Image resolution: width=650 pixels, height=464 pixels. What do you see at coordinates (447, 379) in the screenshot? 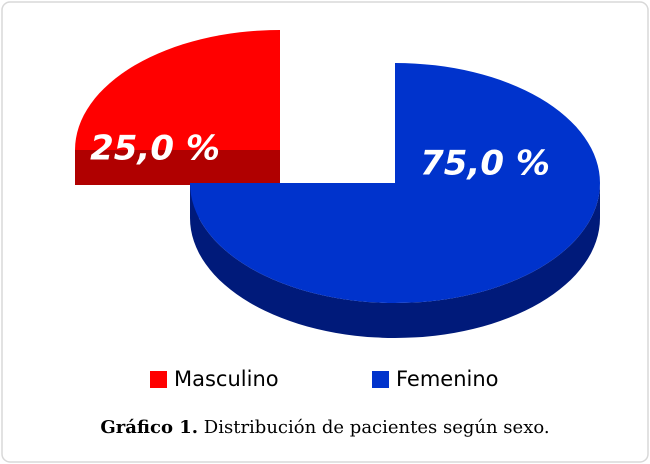
I see `legend-label: Femenino` at bounding box center [447, 379].